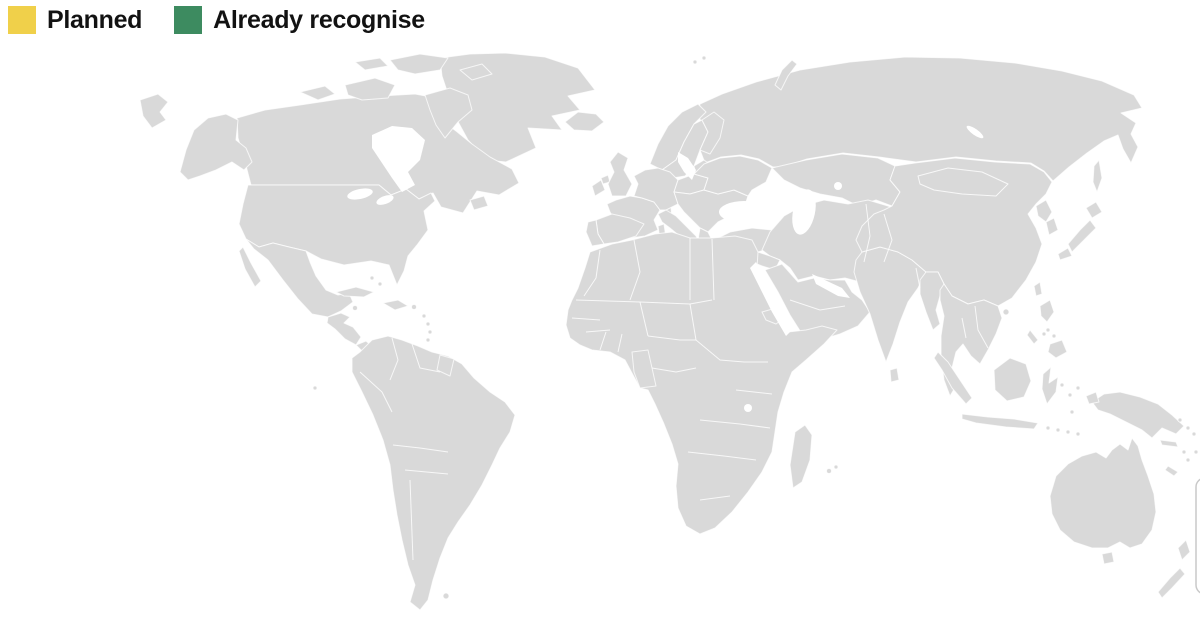 The width and height of the screenshot is (1200, 624). What do you see at coordinates (1044, 211) in the screenshot?
I see `country-north-korea` at bounding box center [1044, 211].